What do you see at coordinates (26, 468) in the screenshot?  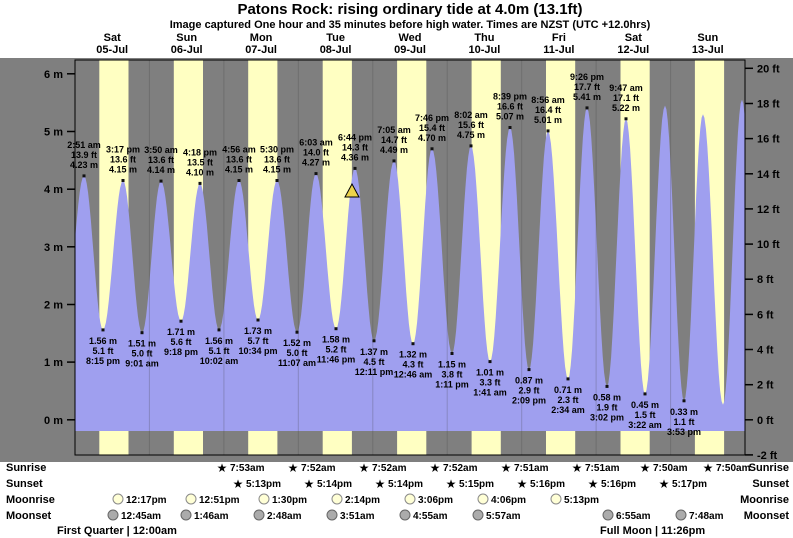 I see `row-label-left-sunrise: Sunrise` at bounding box center [26, 468].